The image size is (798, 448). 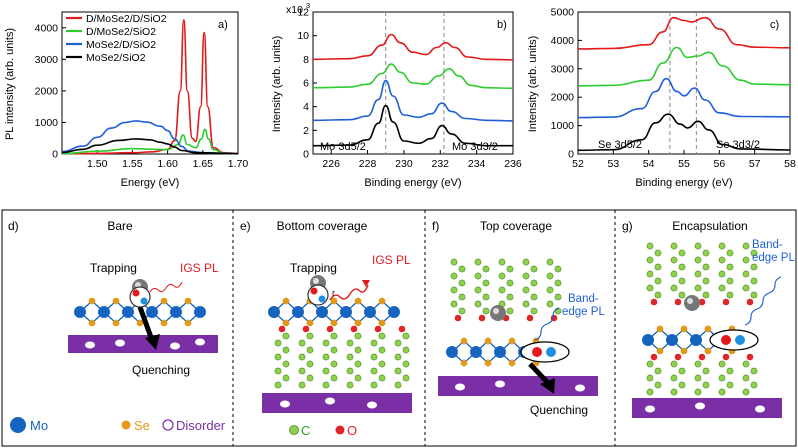 I want to click on y-tick-label: 5000, so click(x=563, y=13).